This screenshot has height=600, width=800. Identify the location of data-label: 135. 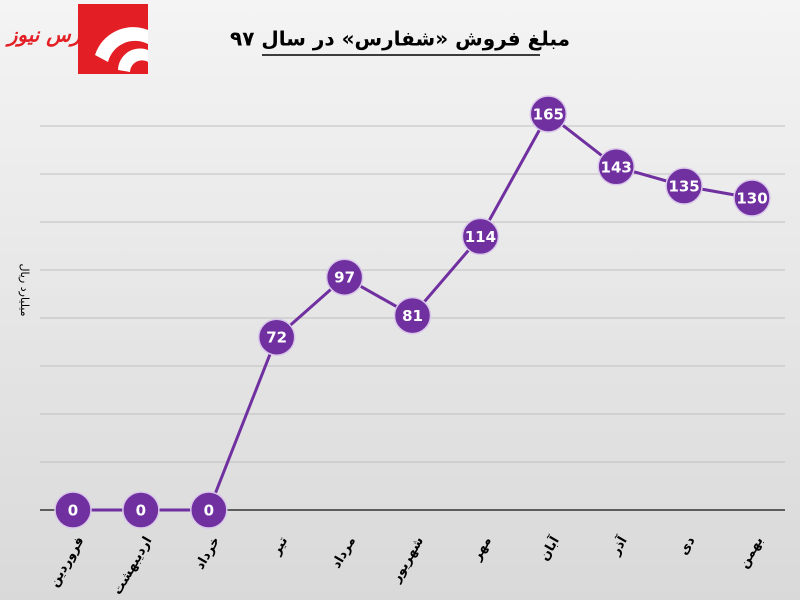
(683, 187).